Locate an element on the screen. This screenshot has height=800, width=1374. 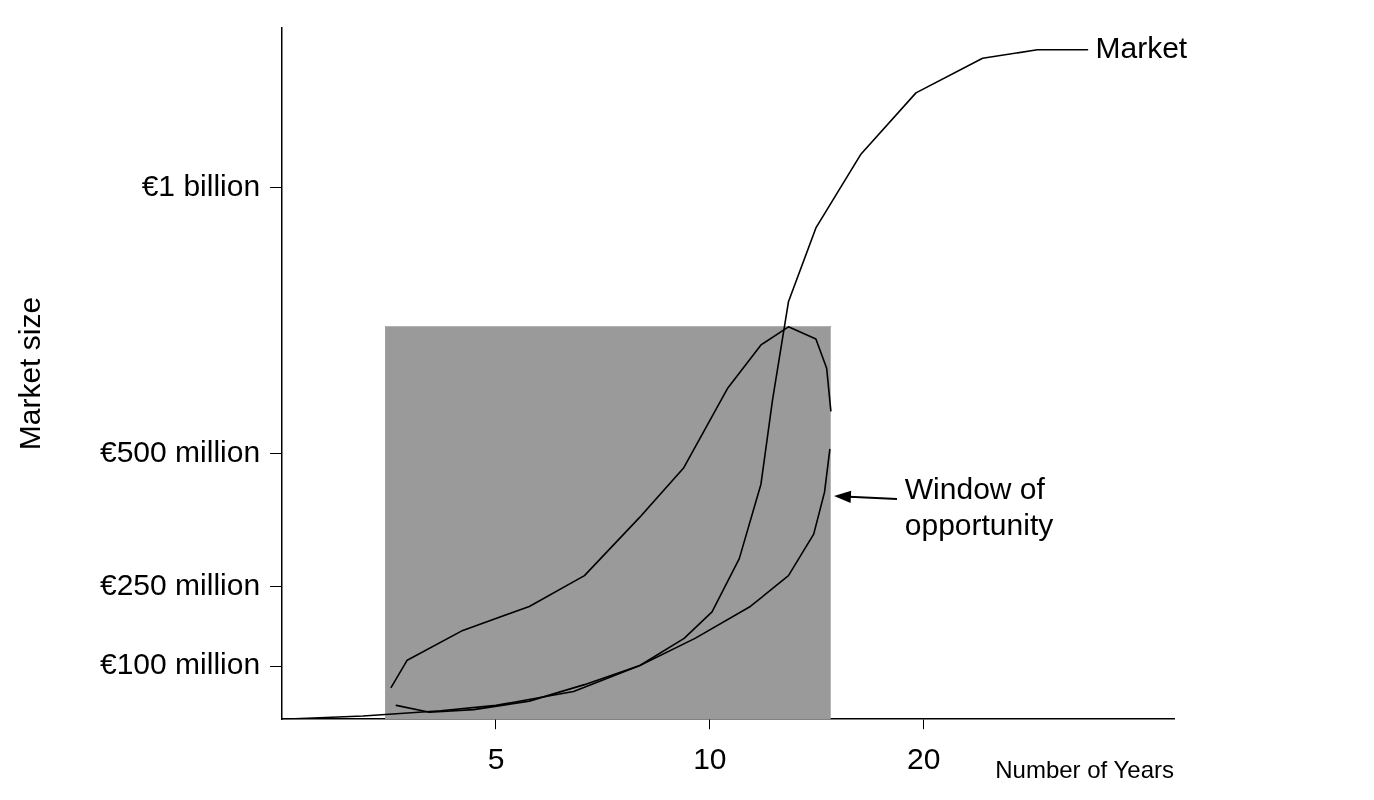
x-tick-label: 5 is located at coordinates (496, 759).